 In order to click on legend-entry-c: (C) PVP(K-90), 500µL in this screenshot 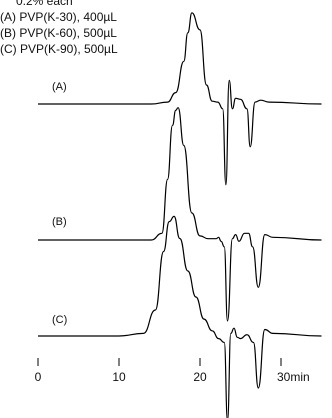, I will do `click(59, 49)`.